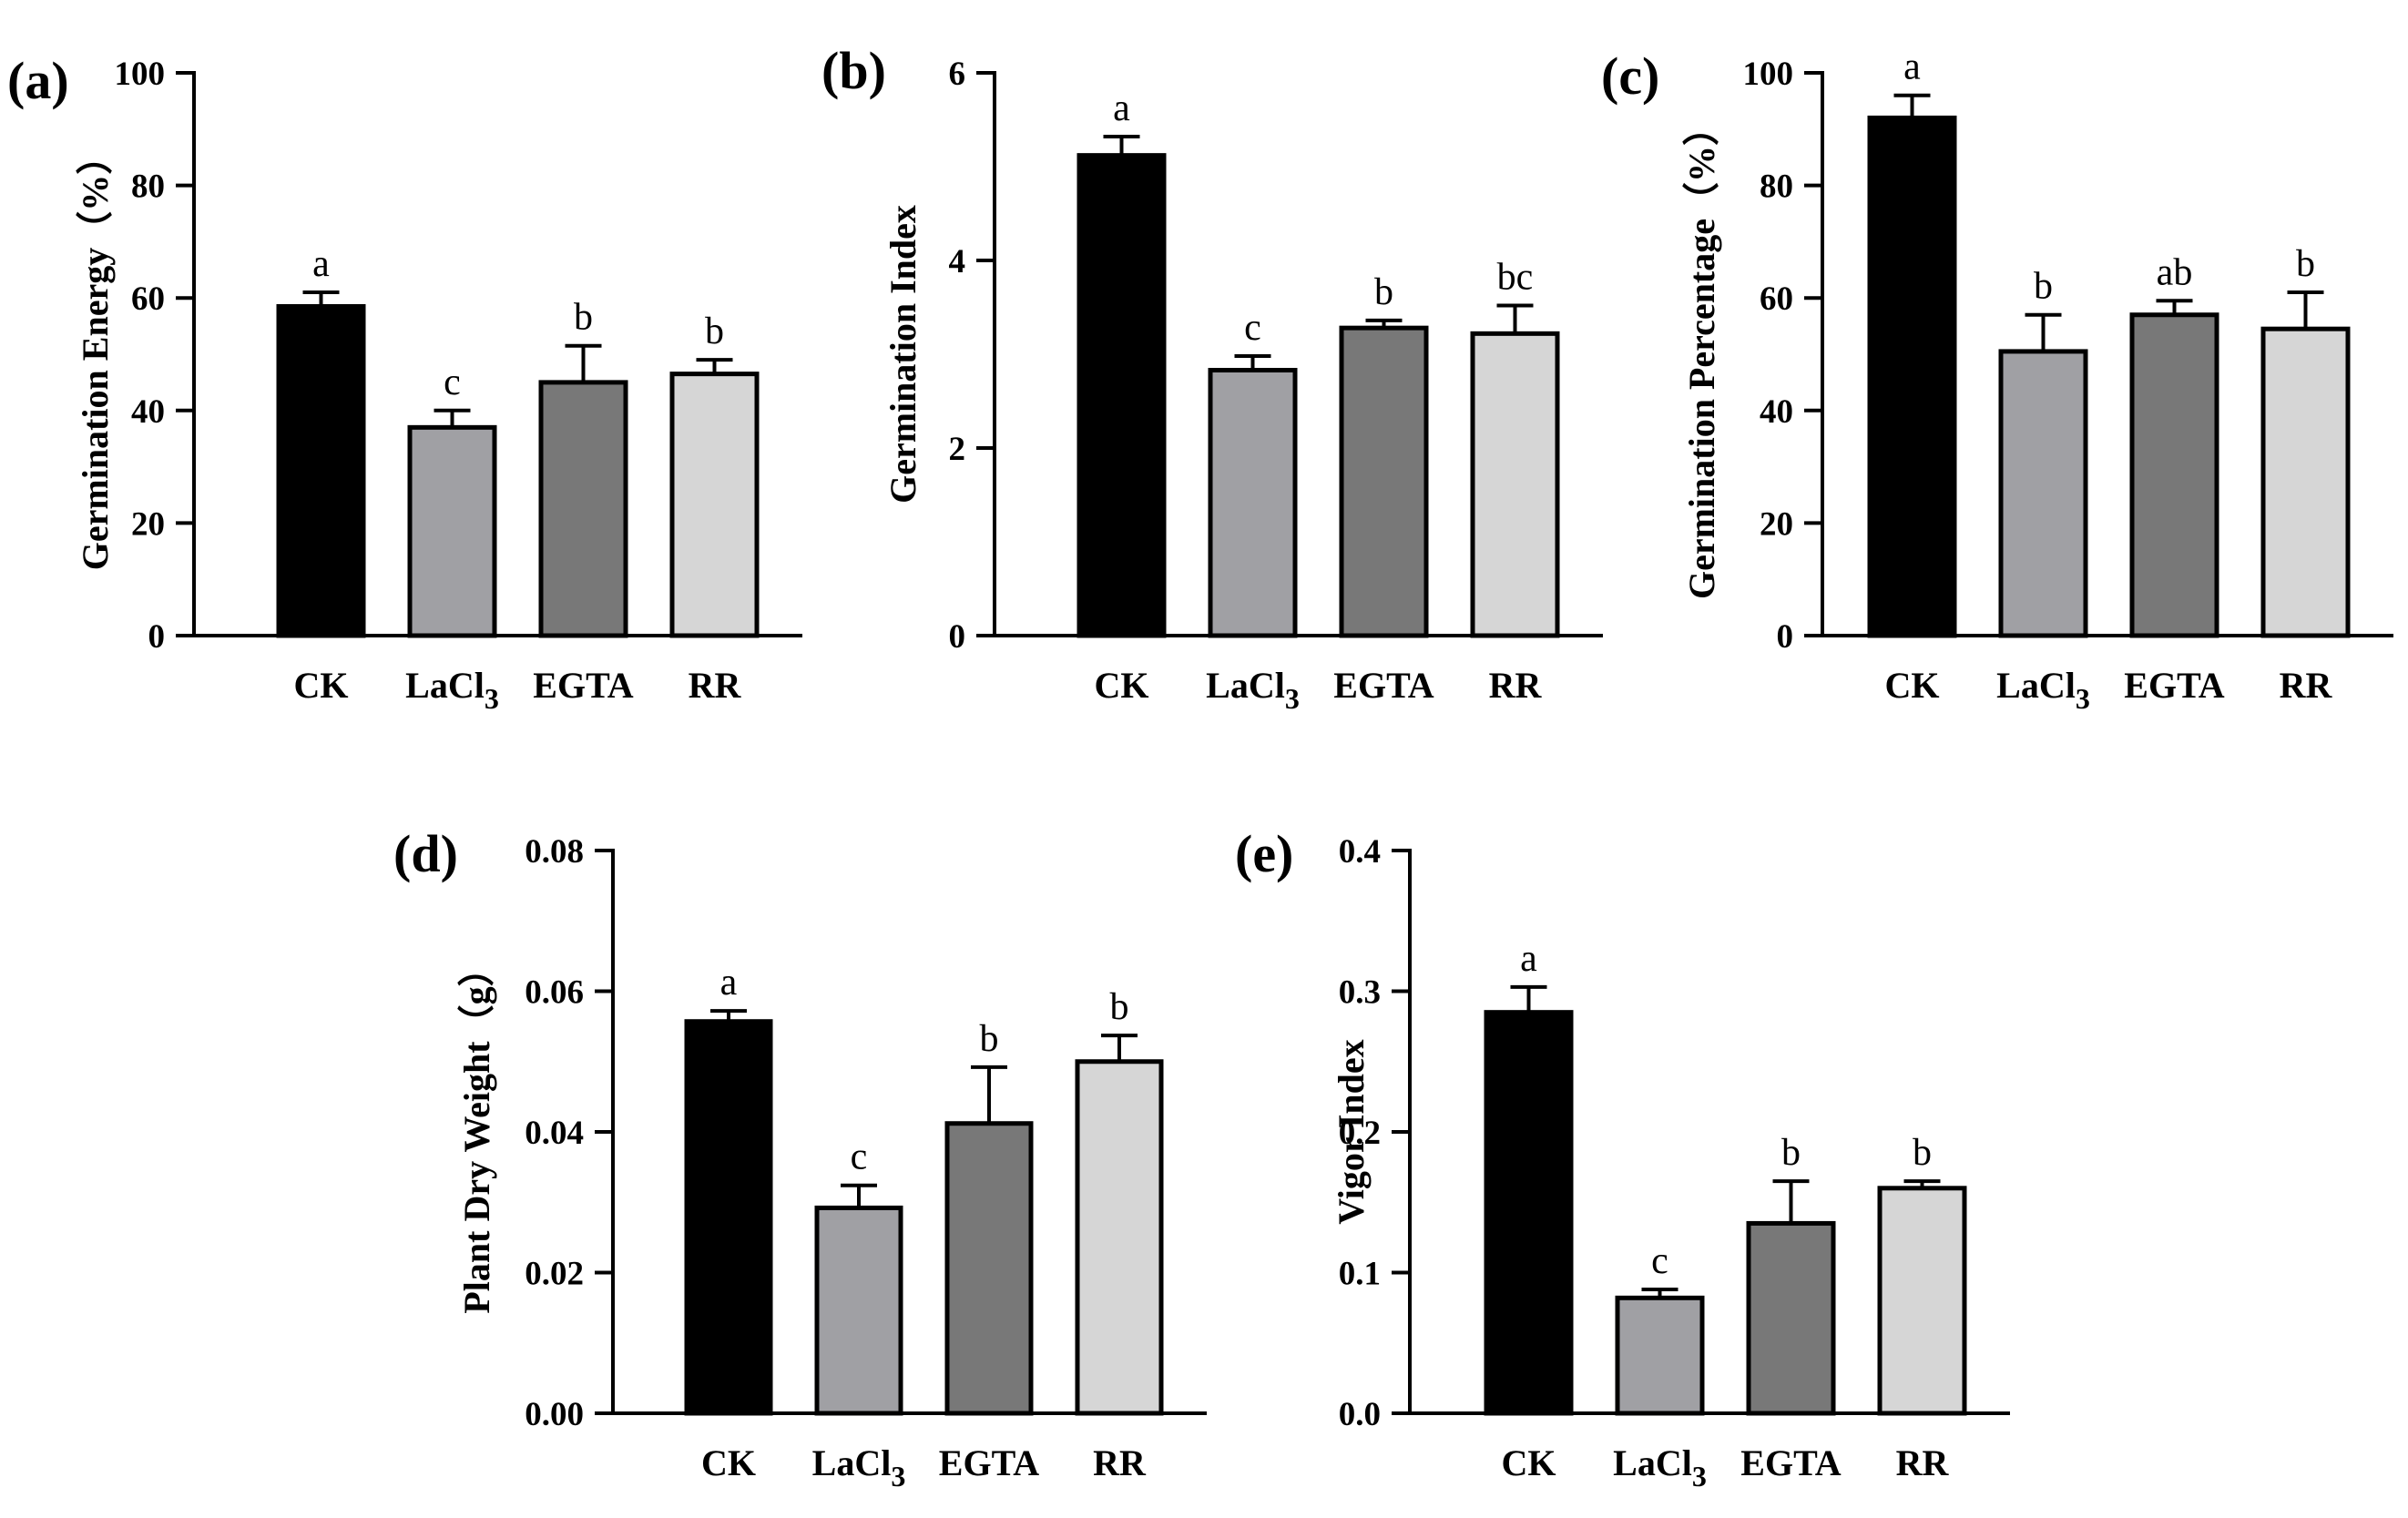 The width and height of the screenshot is (2408, 1518). I want to click on y-tick-label: 2, so click(957, 449).